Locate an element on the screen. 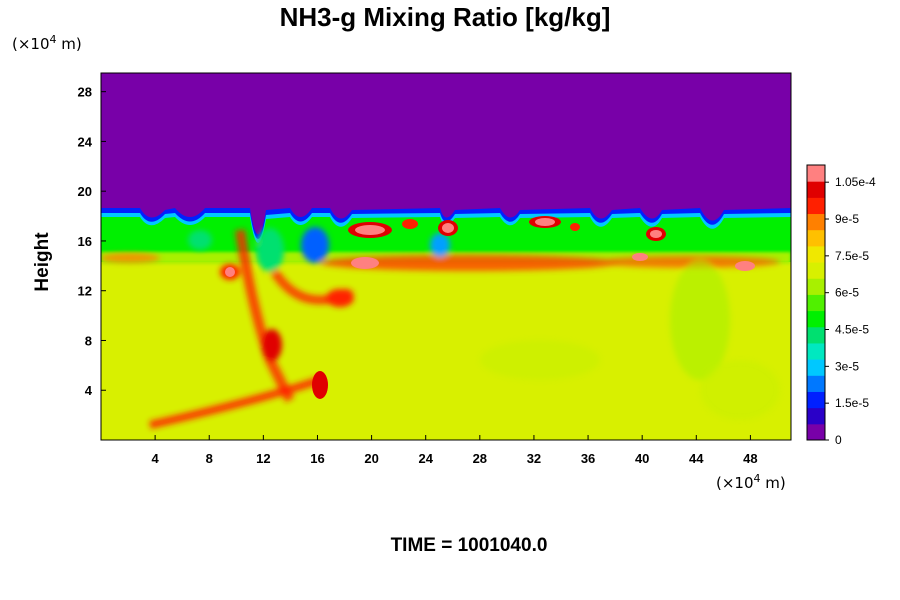  x-tick-label: 16 is located at coordinates (317, 458).